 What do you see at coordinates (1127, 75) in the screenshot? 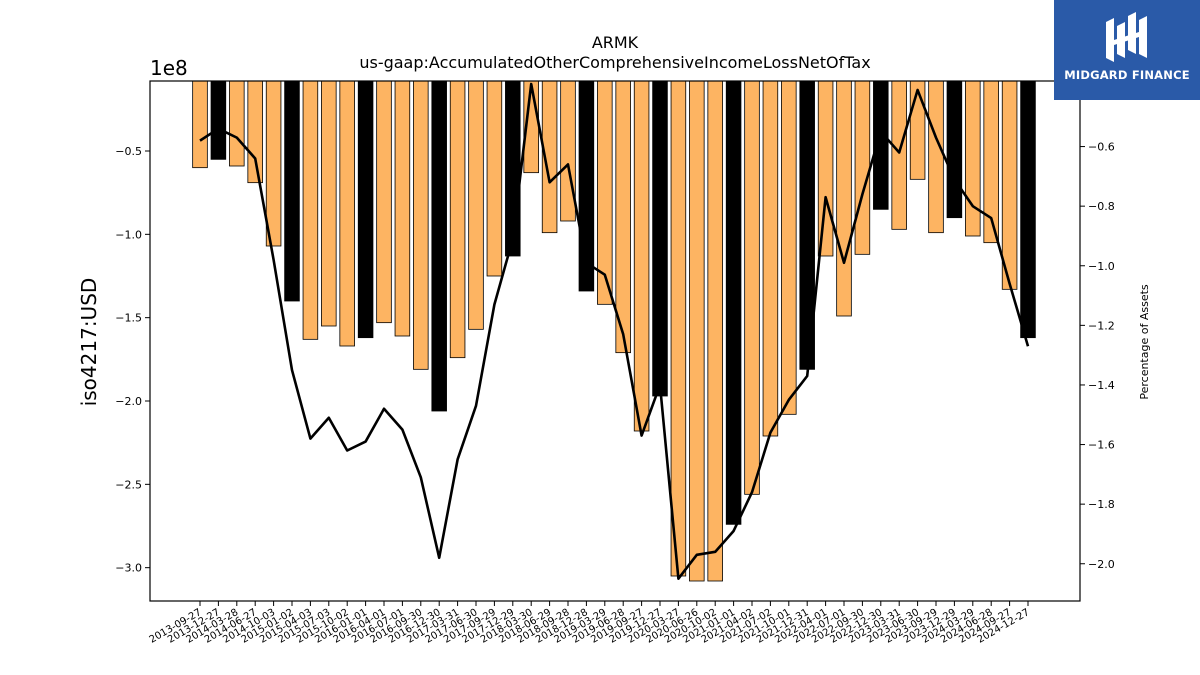
I see `brand-name: MIDGARD FINANCE` at bounding box center [1127, 75].